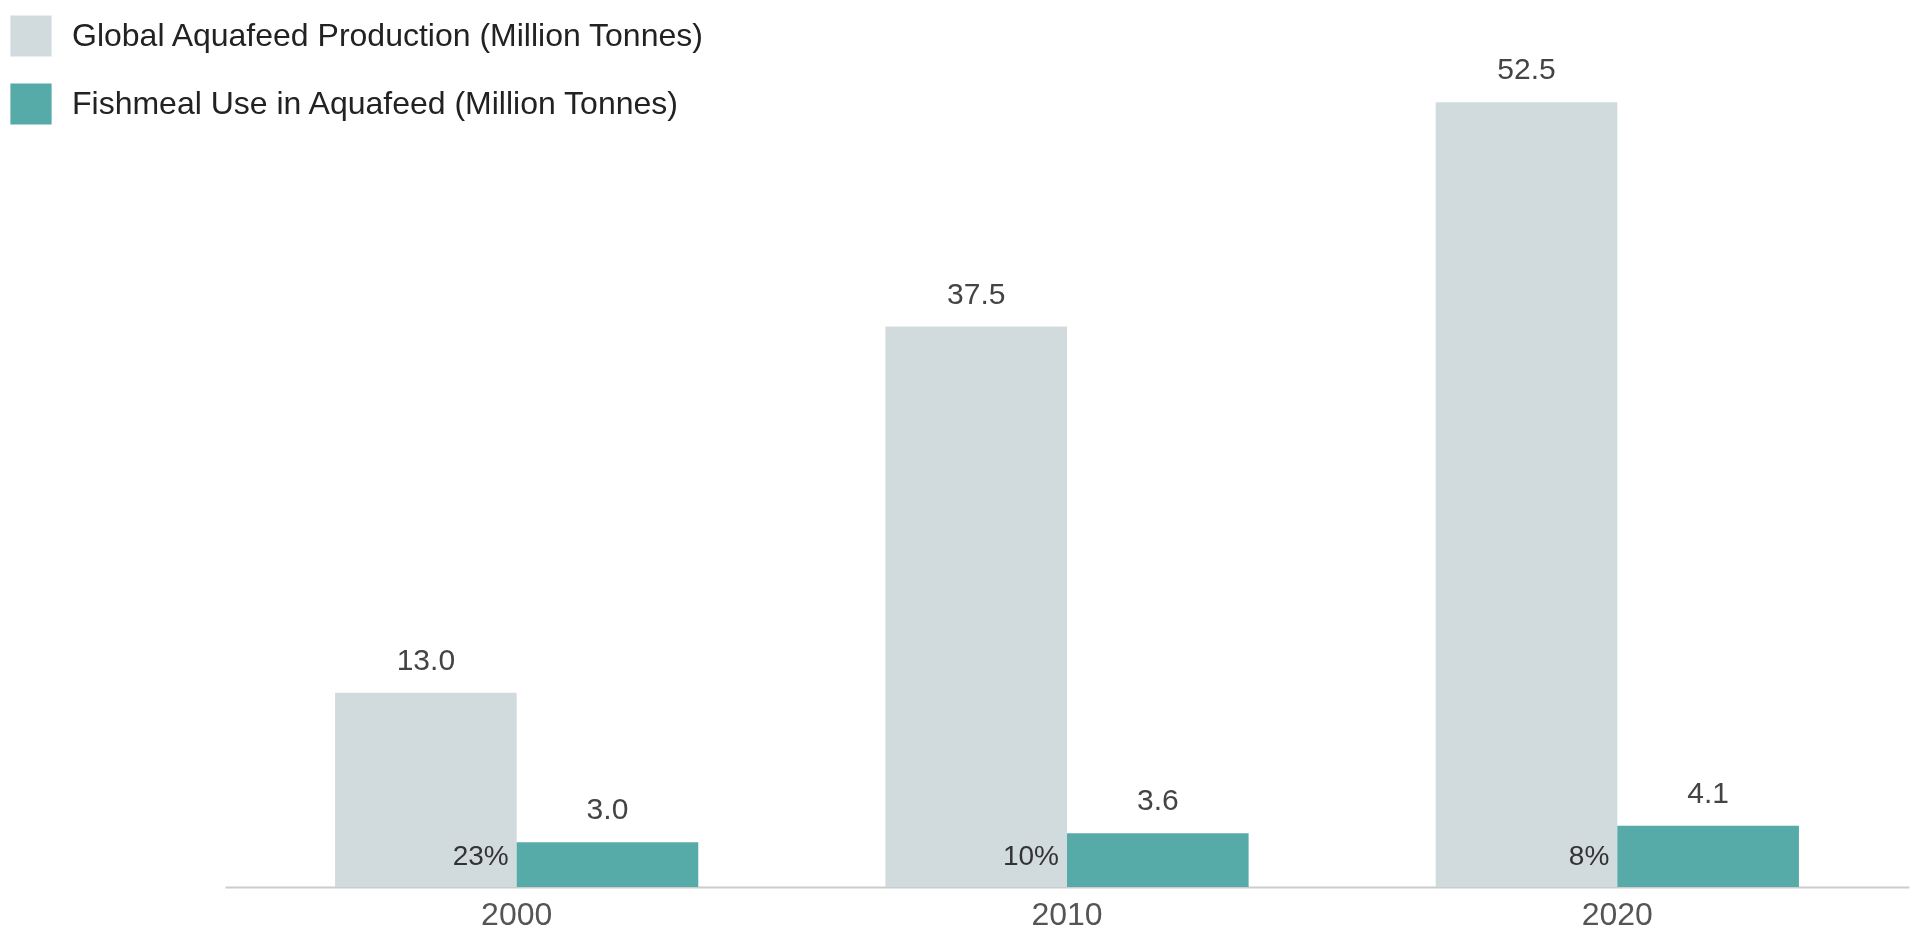  I want to click on x-tick-label: 2000, so click(517, 913).